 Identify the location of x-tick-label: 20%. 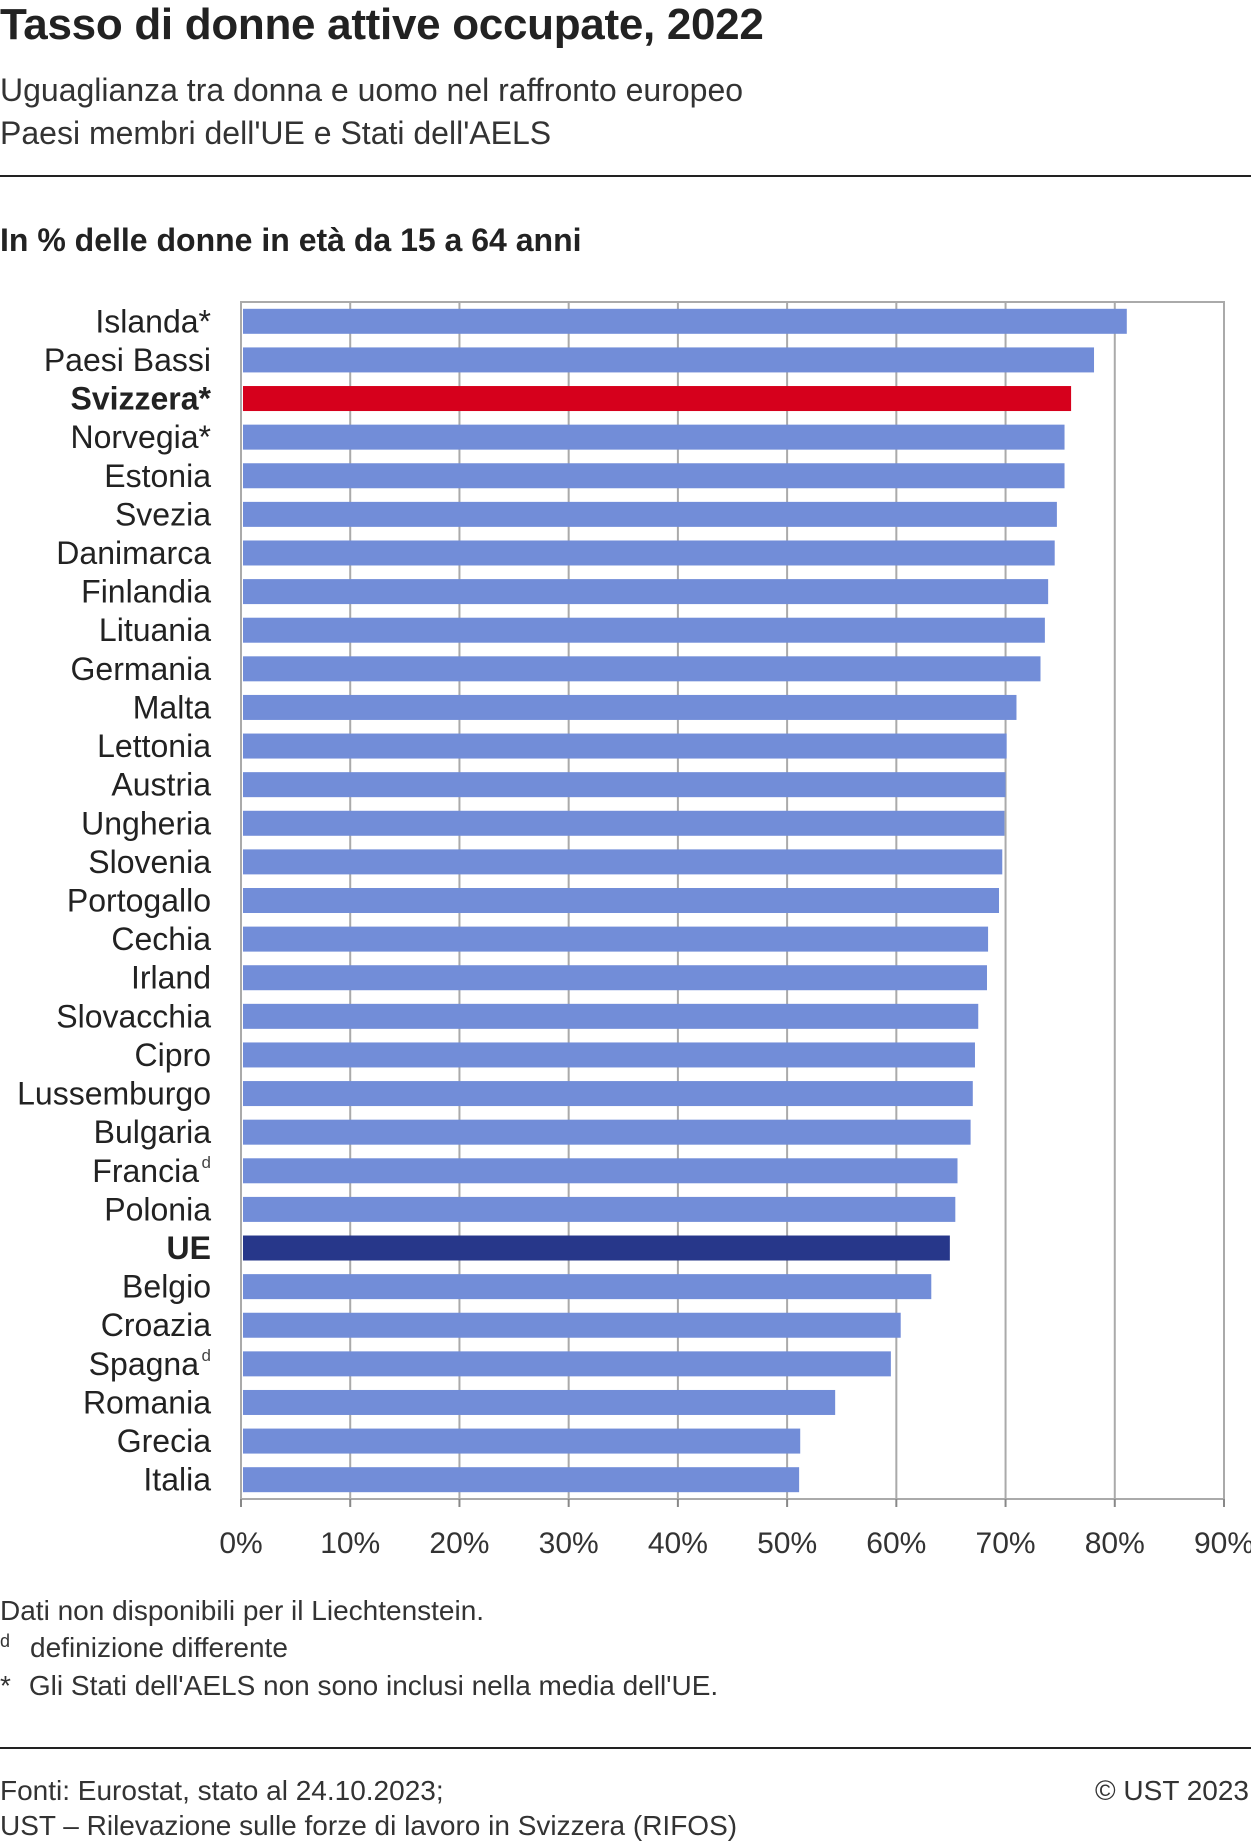
(459, 1543).